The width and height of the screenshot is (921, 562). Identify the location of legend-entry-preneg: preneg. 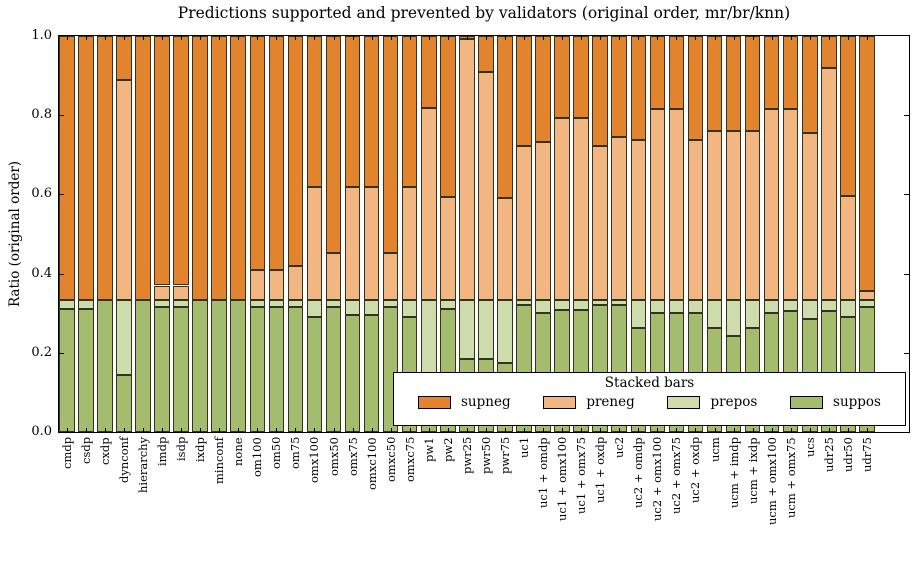
(589, 402).